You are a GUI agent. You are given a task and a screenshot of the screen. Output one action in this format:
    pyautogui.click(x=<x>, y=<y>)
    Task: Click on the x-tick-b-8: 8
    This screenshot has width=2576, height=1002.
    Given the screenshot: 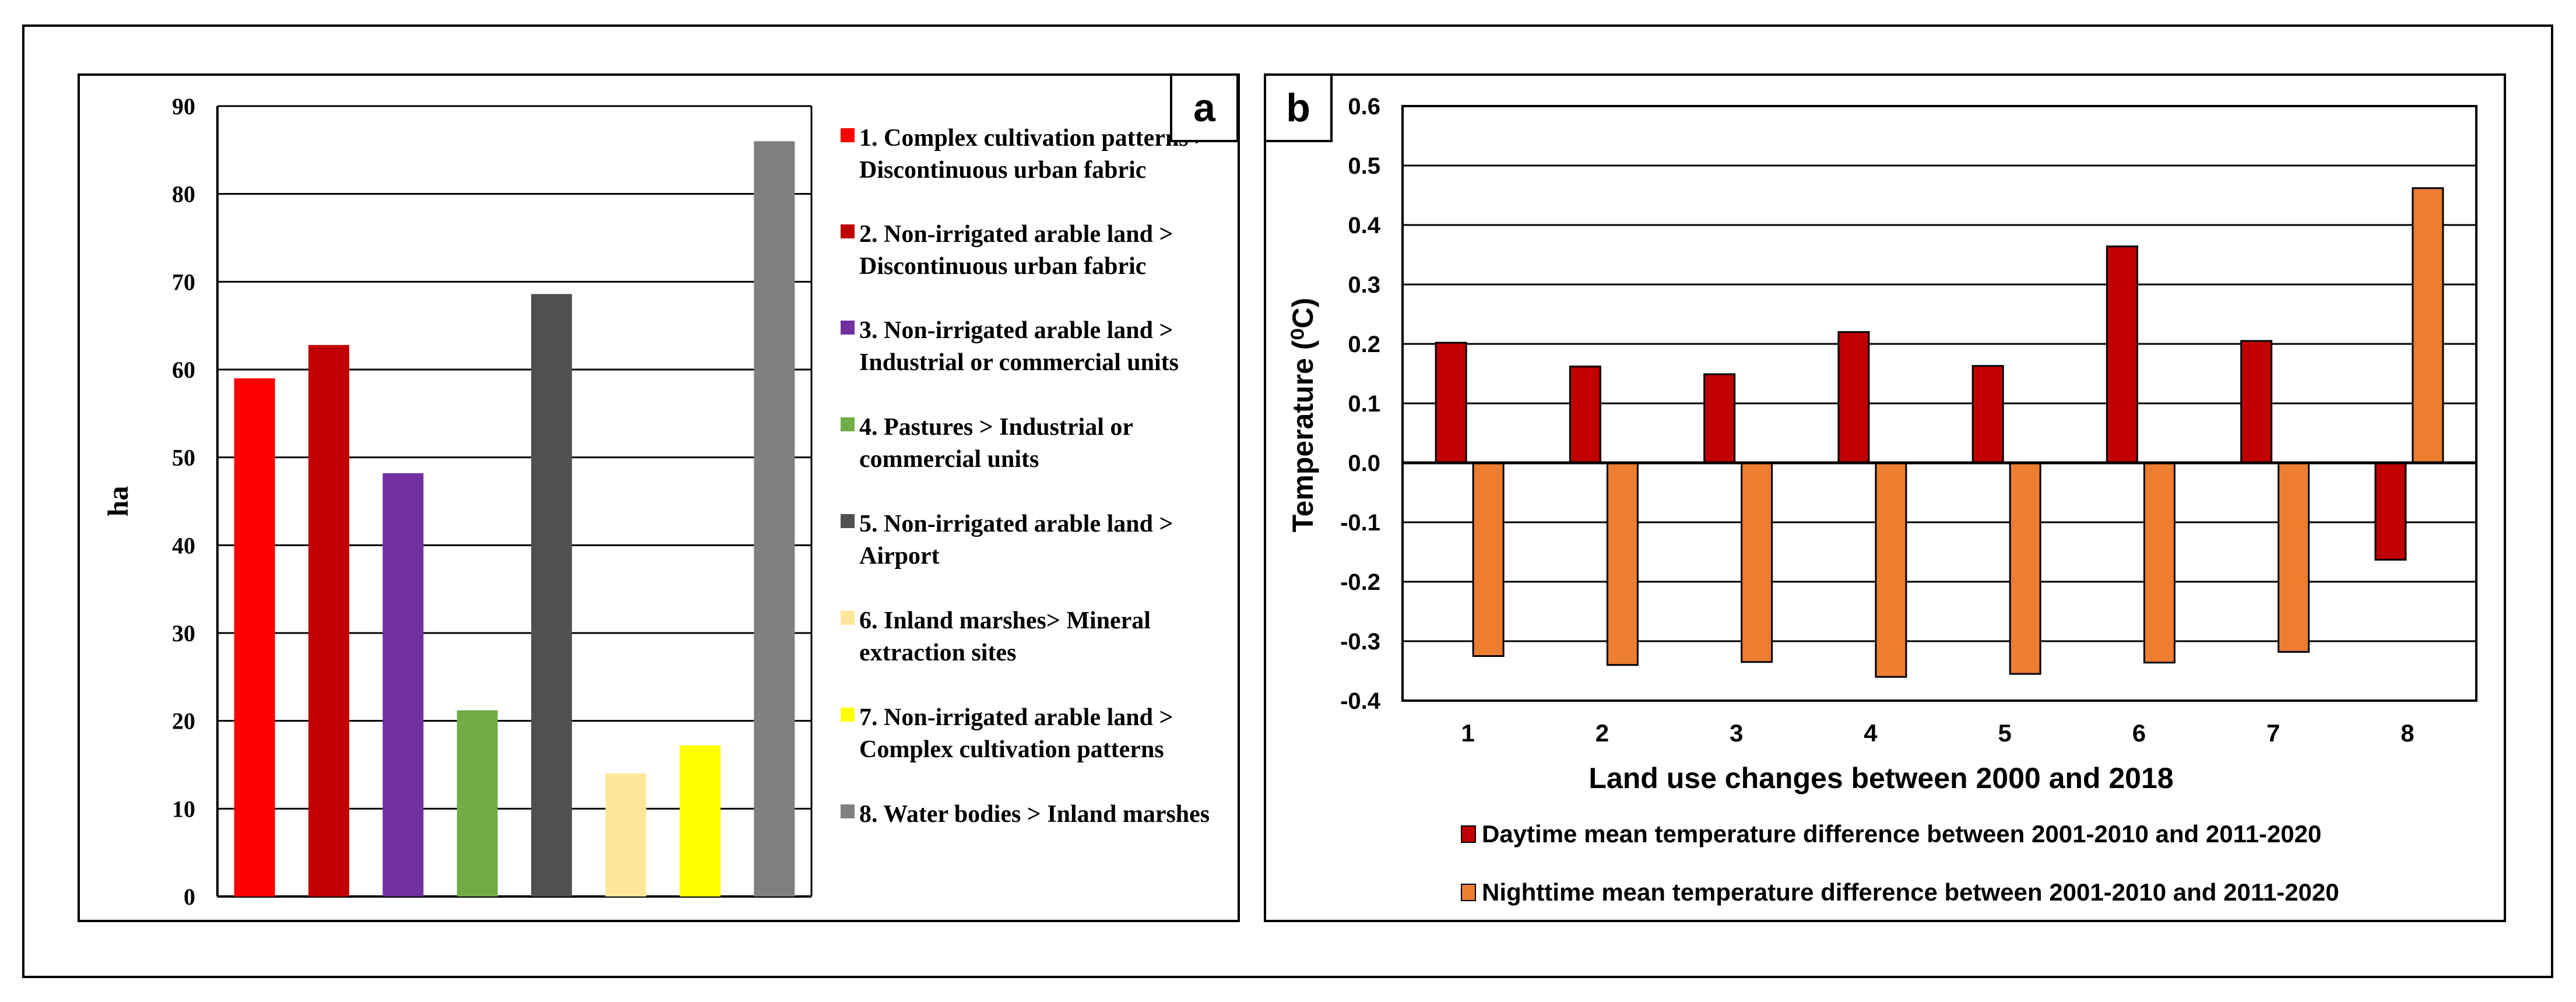 What is the action you would take?
    pyautogui.click(x=2407, y=733)
    